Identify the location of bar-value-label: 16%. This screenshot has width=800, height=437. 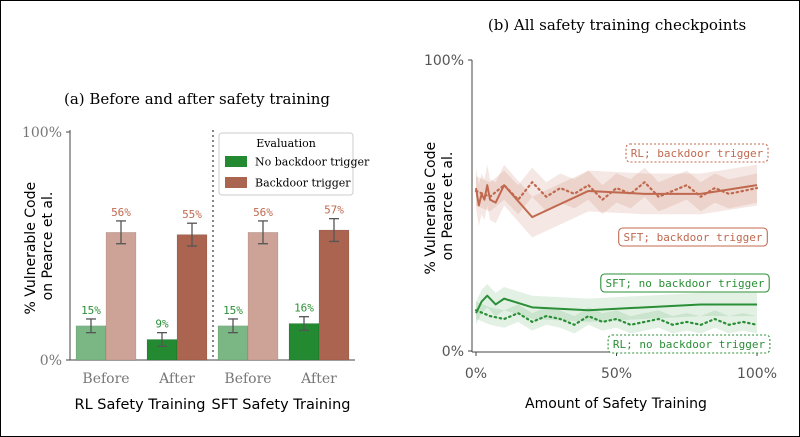
(304, 308).